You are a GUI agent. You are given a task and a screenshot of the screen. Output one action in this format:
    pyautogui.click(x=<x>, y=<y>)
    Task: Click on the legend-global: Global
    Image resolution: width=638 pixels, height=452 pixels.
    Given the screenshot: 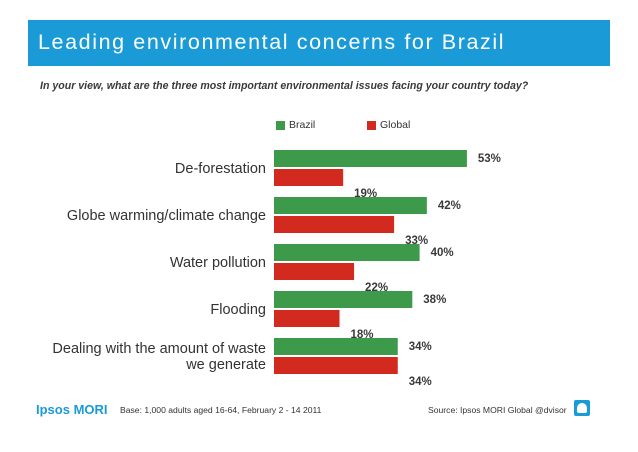 What is the action you would take?
    pyautogui.click(x=388, y=125)
    